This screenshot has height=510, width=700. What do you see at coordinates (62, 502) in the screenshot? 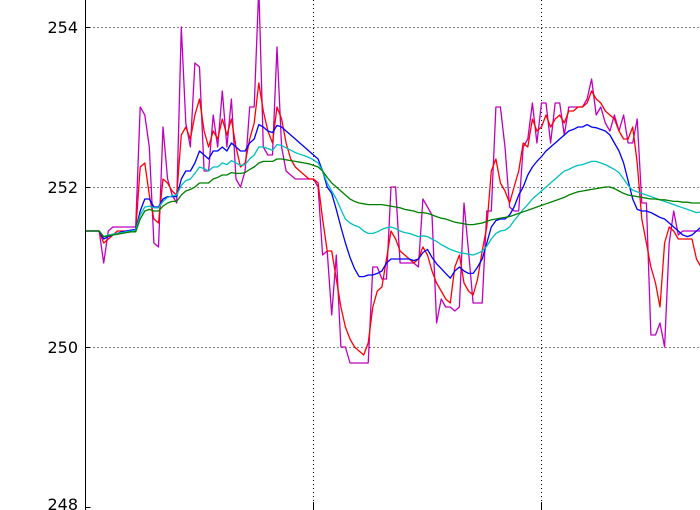
I see `y-tick-label: 248` at bounding box center [62, 502].